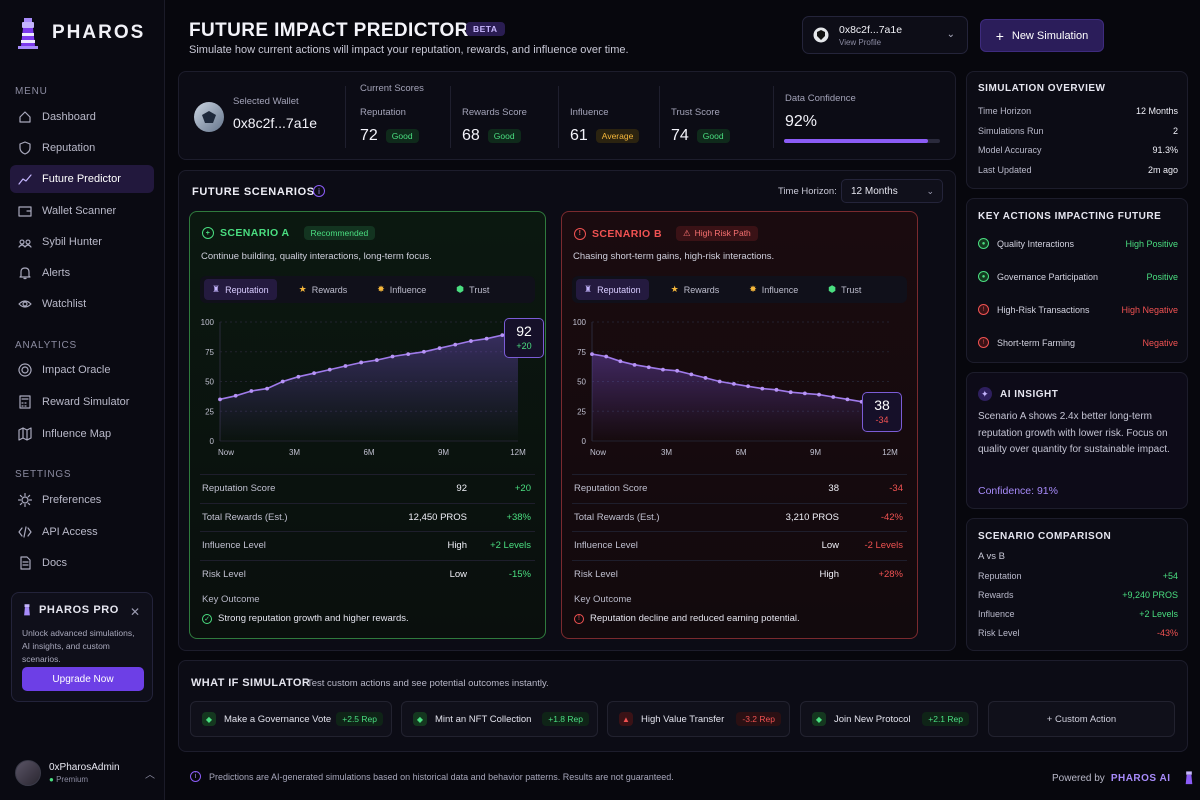  Describe the element at coordinates (82, 304) in the screenshot. I see `sidebar-item-watchlist: Watchlist` at that location.